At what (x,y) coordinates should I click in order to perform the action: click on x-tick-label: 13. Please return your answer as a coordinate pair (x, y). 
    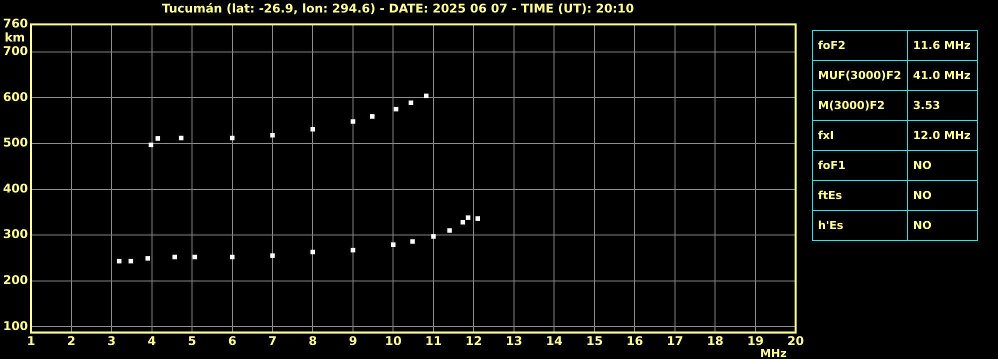
    Looking at the image, I should click on (514, 341).